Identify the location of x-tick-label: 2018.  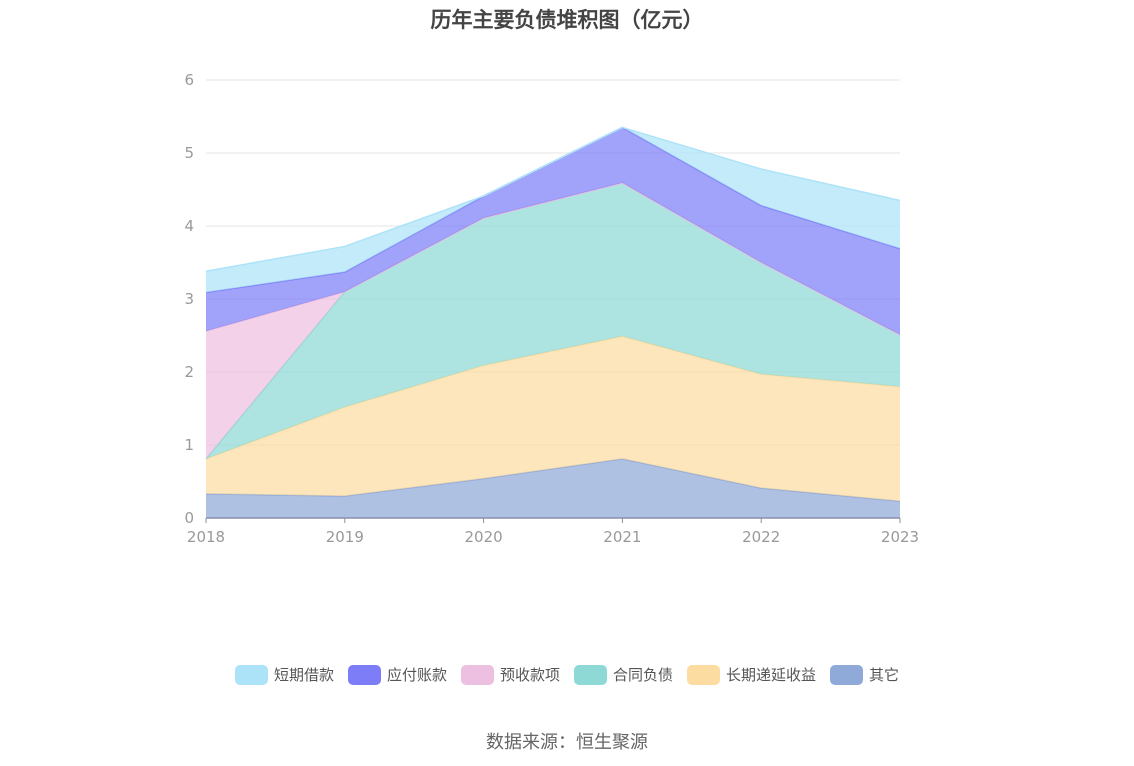
(206, 537).